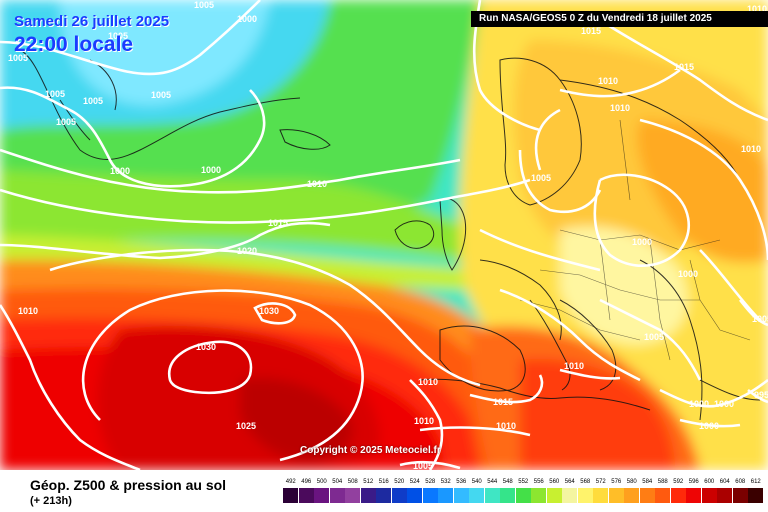 The image size is (768, 512). Describe the element at coordinates (383, 482) in the screenshot. I see `scale-label: 516` at that location.